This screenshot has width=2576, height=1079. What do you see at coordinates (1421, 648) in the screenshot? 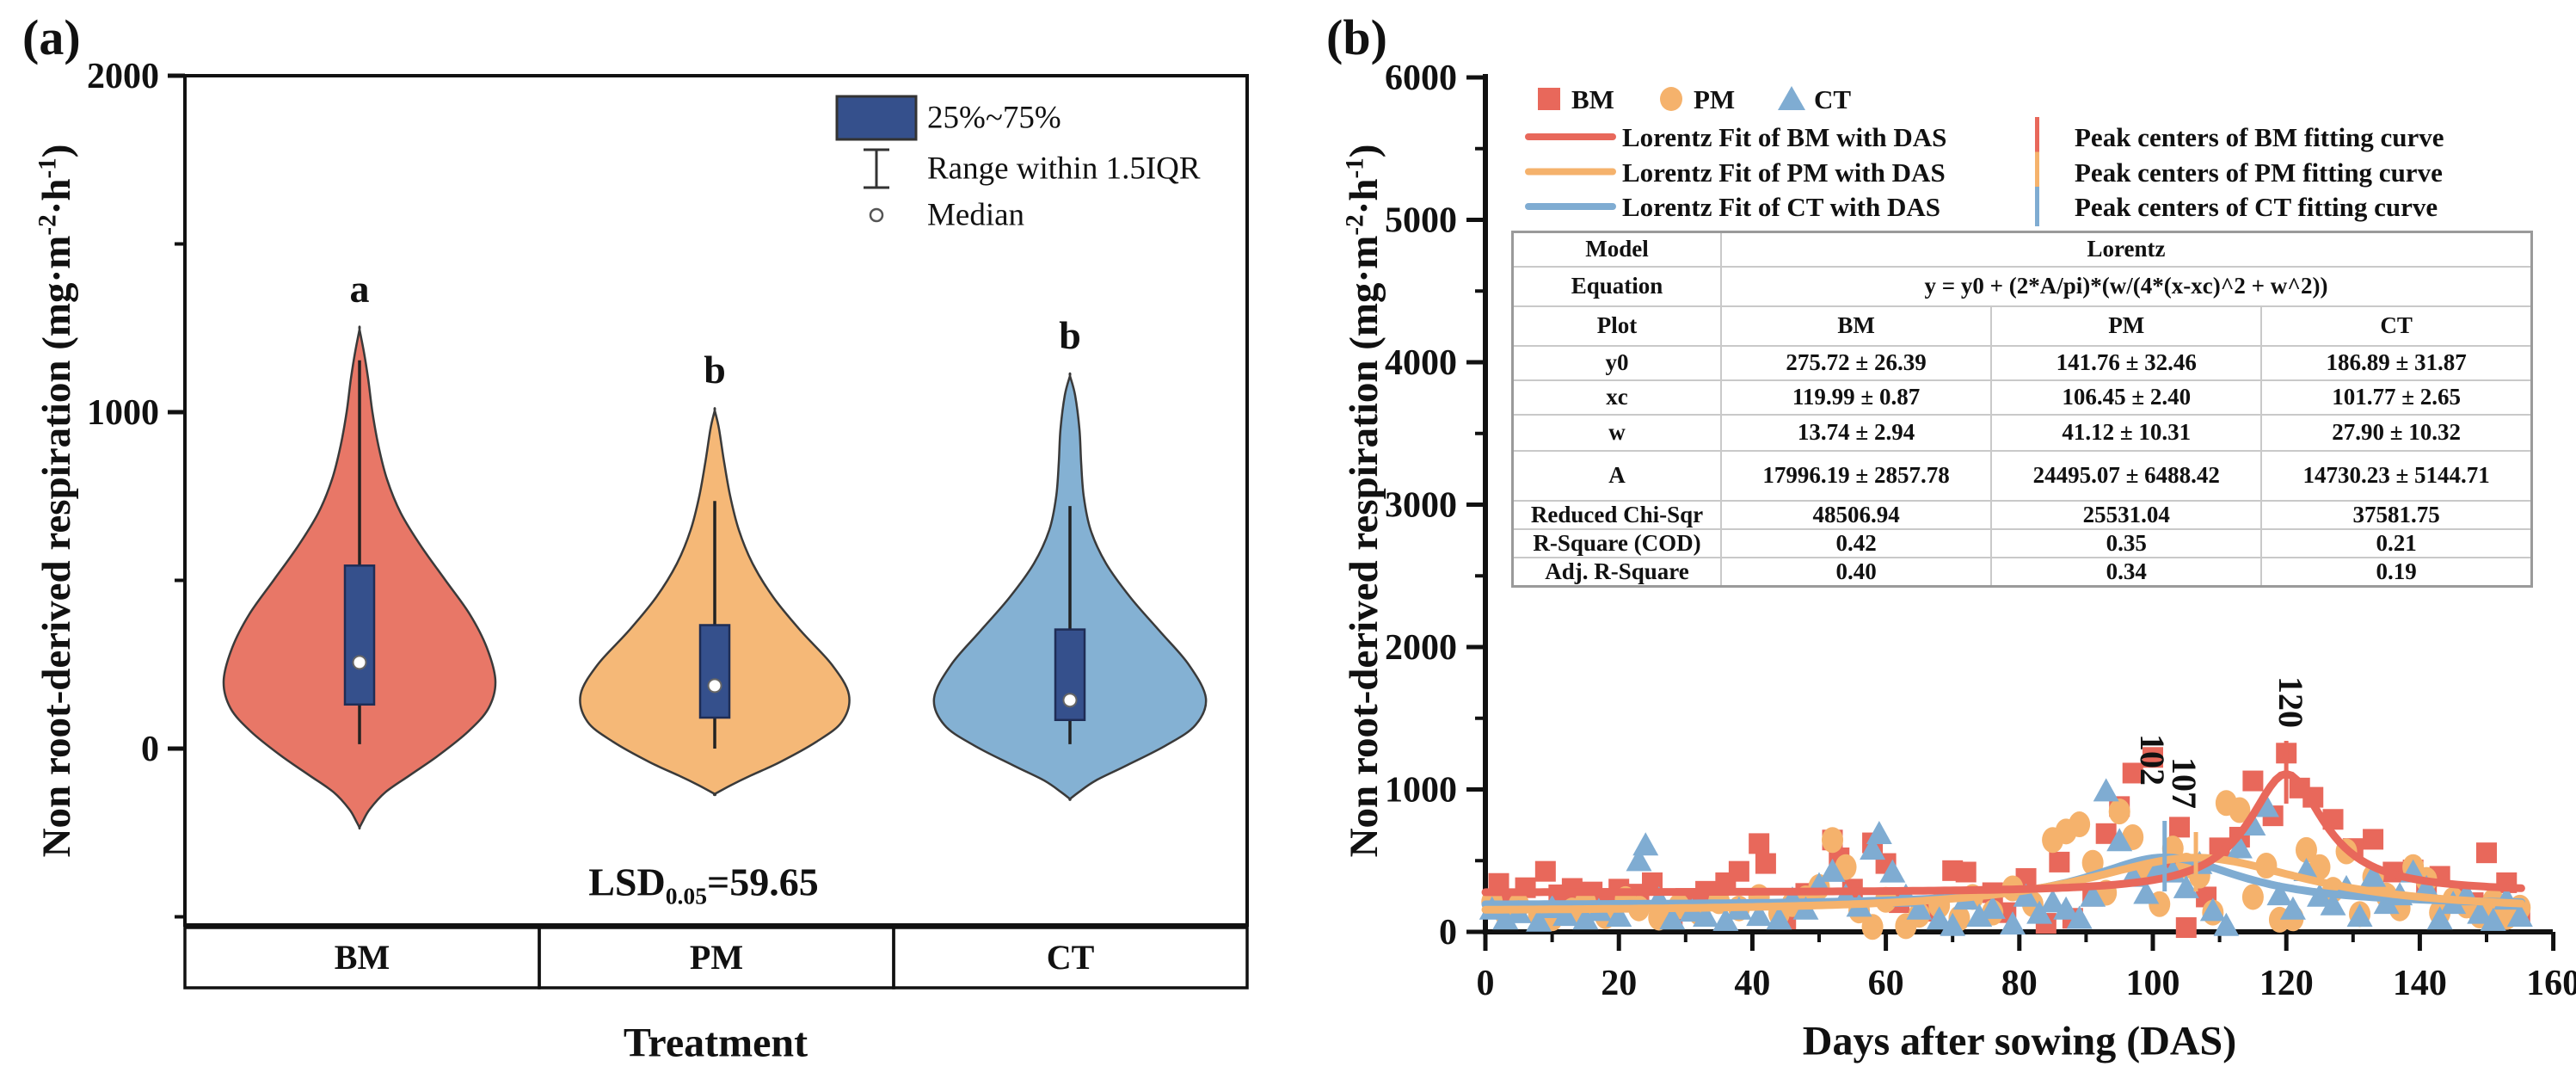
I see `y-tick-label: 2000` at bounding box center [1421, 648].